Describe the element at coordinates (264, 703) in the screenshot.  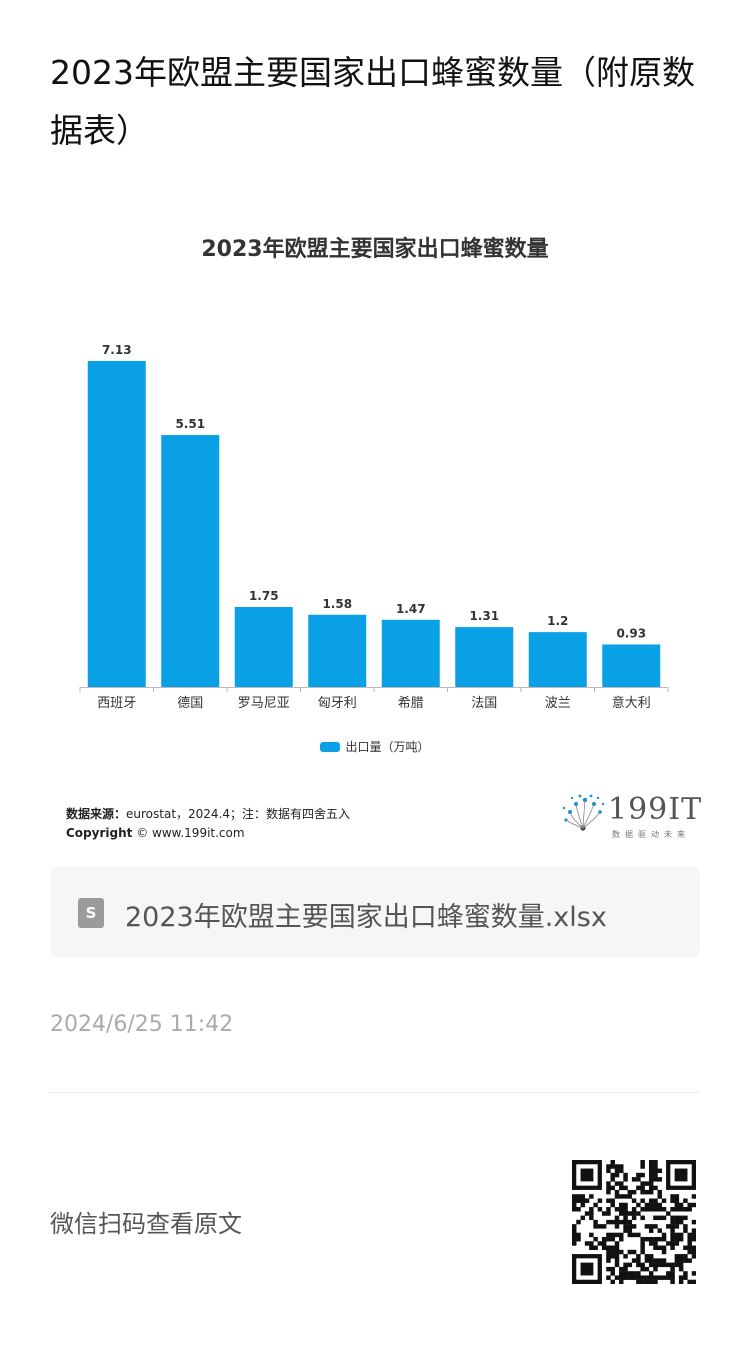
I see `category-label-2: 罗马尼亚` at that location.